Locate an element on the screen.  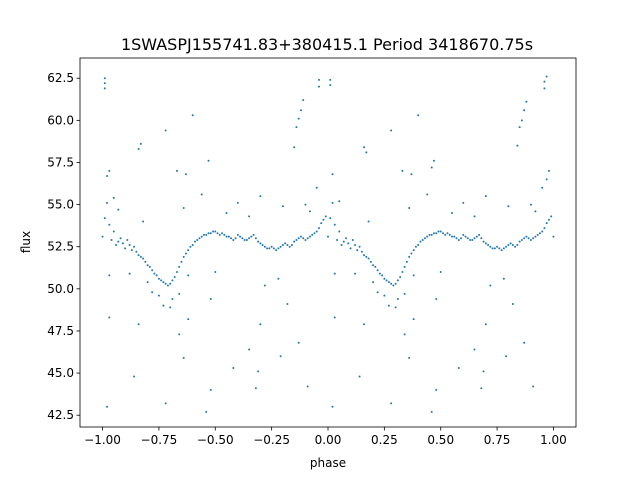
x-tick-label: −0.50 is located at coordinates (215, 440).